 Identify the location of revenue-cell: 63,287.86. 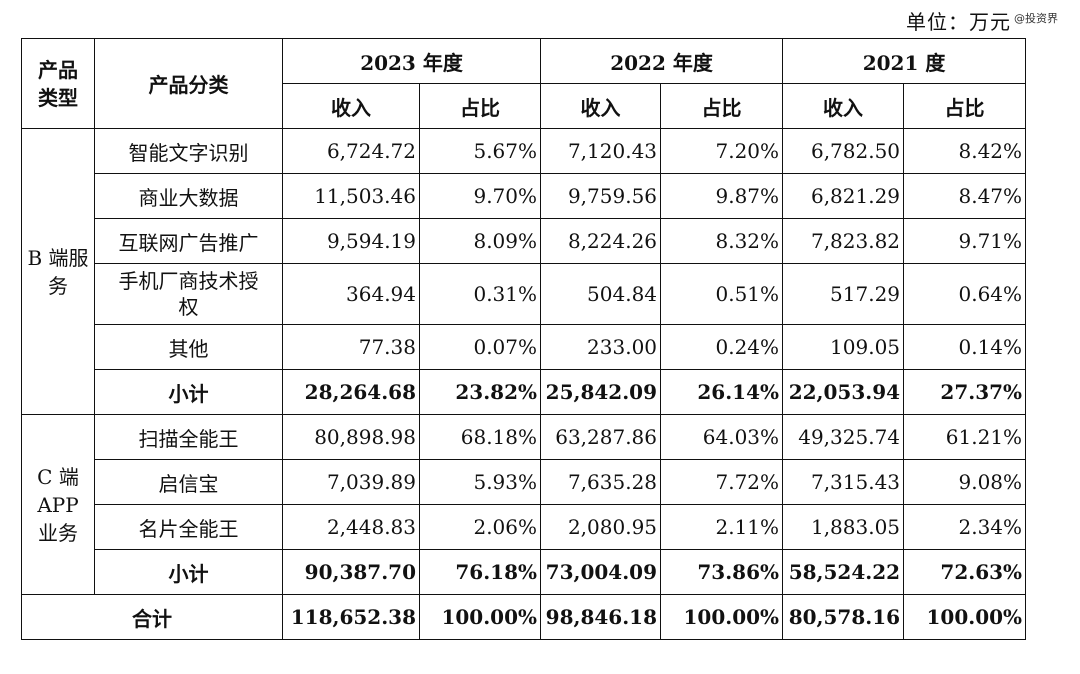
(601, 437).